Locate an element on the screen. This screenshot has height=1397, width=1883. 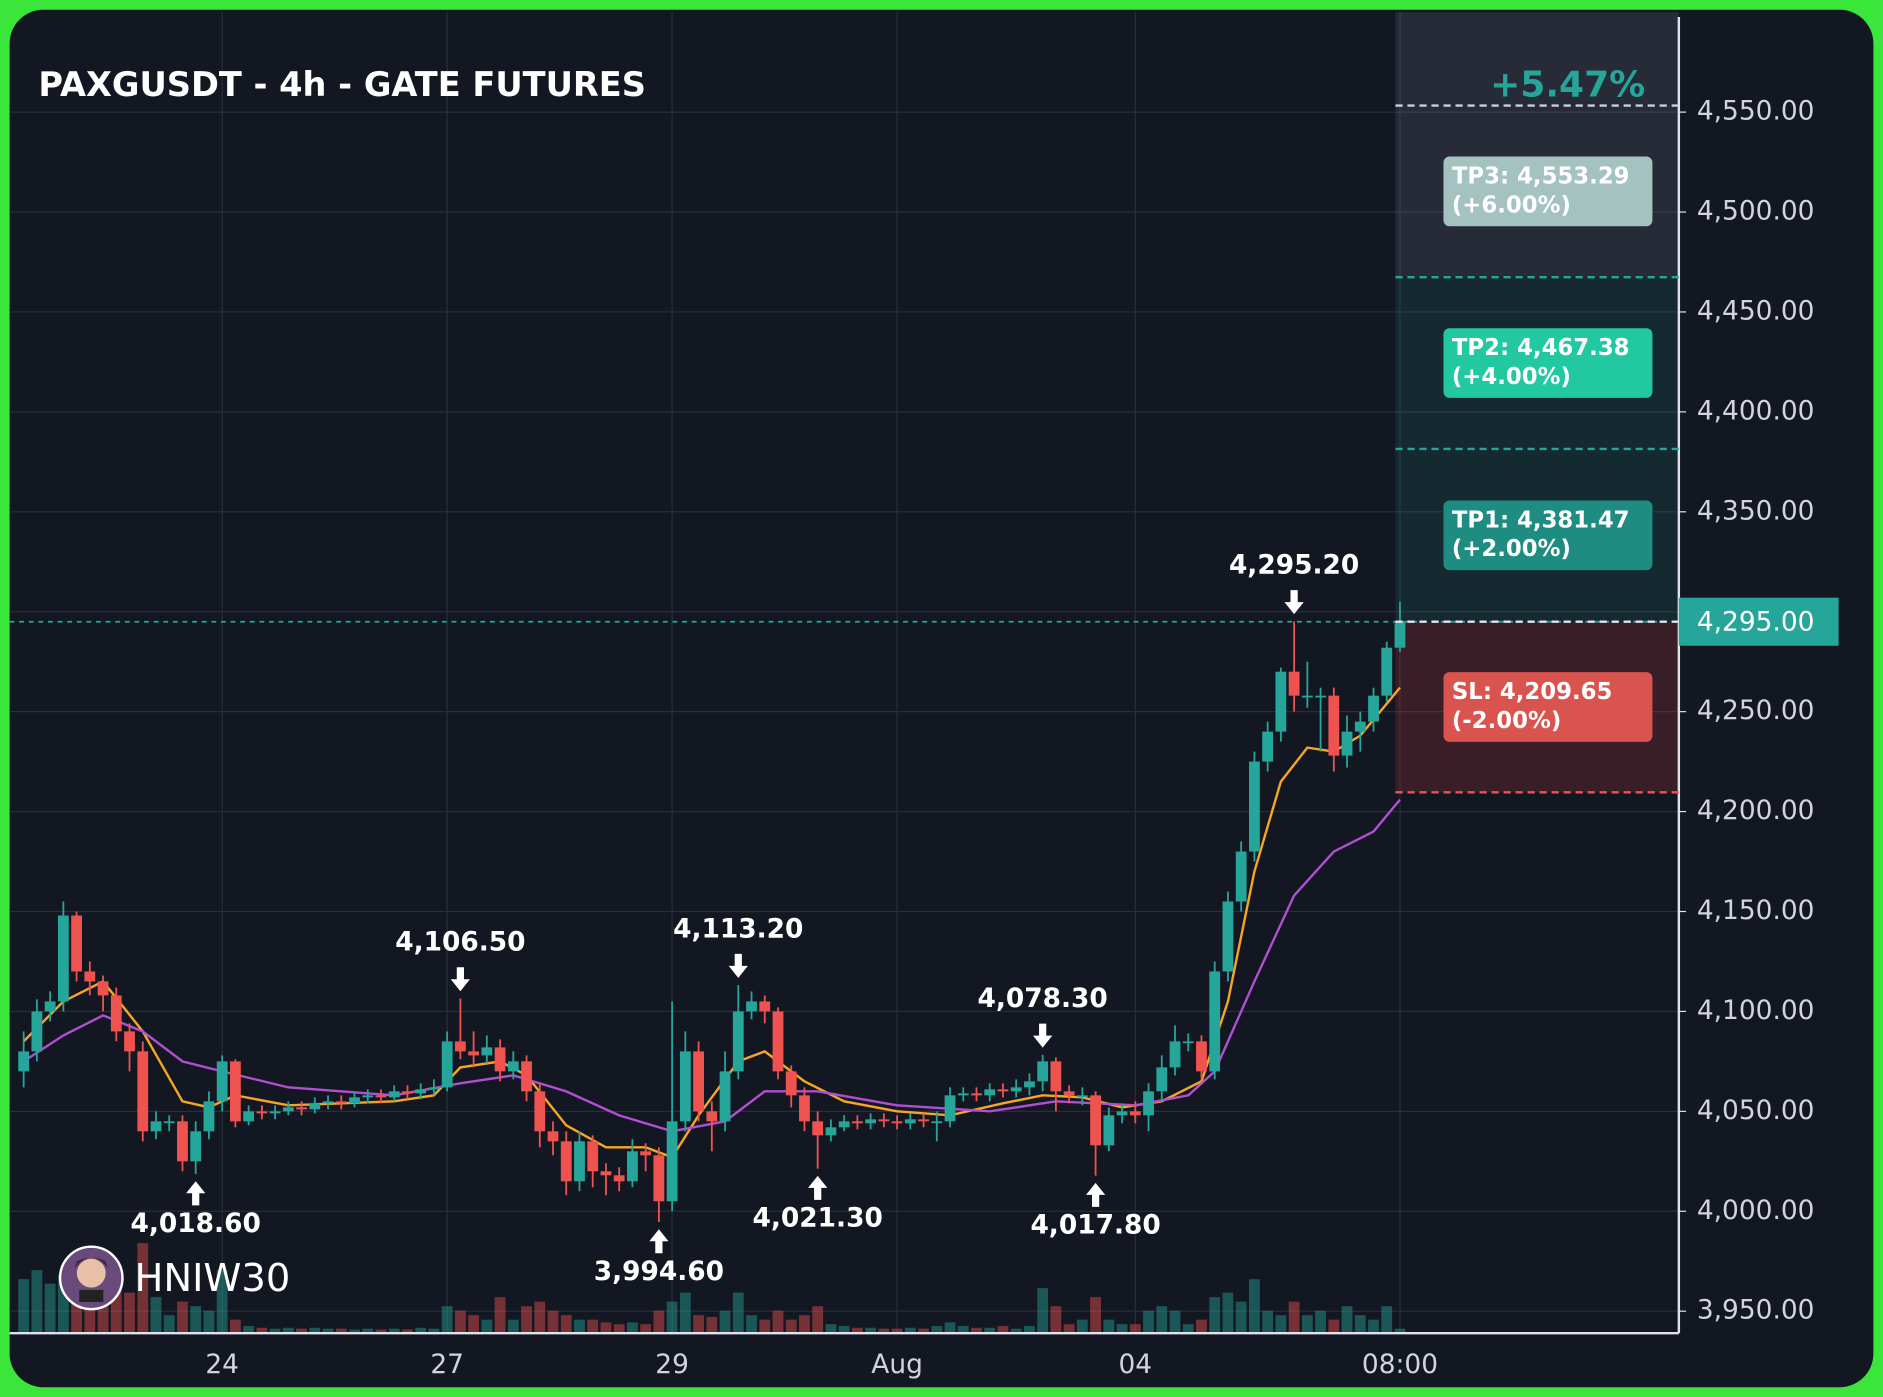
annotation-label: 4,295.20 is located at coordinates (1294, 565).